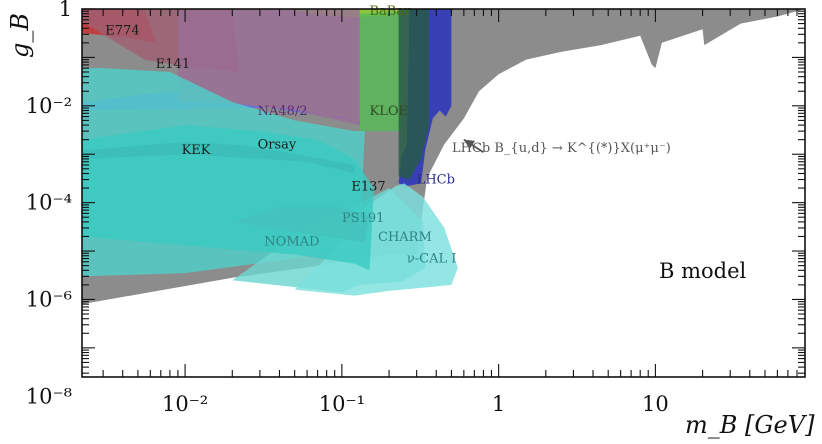 The height and width of the screenshot is (444, 822). I want to click on region-label-e137: E137, so click(368, 186).